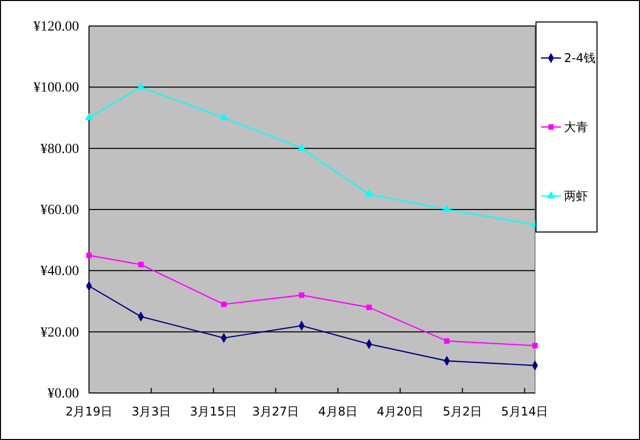 The image size is (640, 440). I want to click on y-tick-label: ¥60.00, so click(59, 210).